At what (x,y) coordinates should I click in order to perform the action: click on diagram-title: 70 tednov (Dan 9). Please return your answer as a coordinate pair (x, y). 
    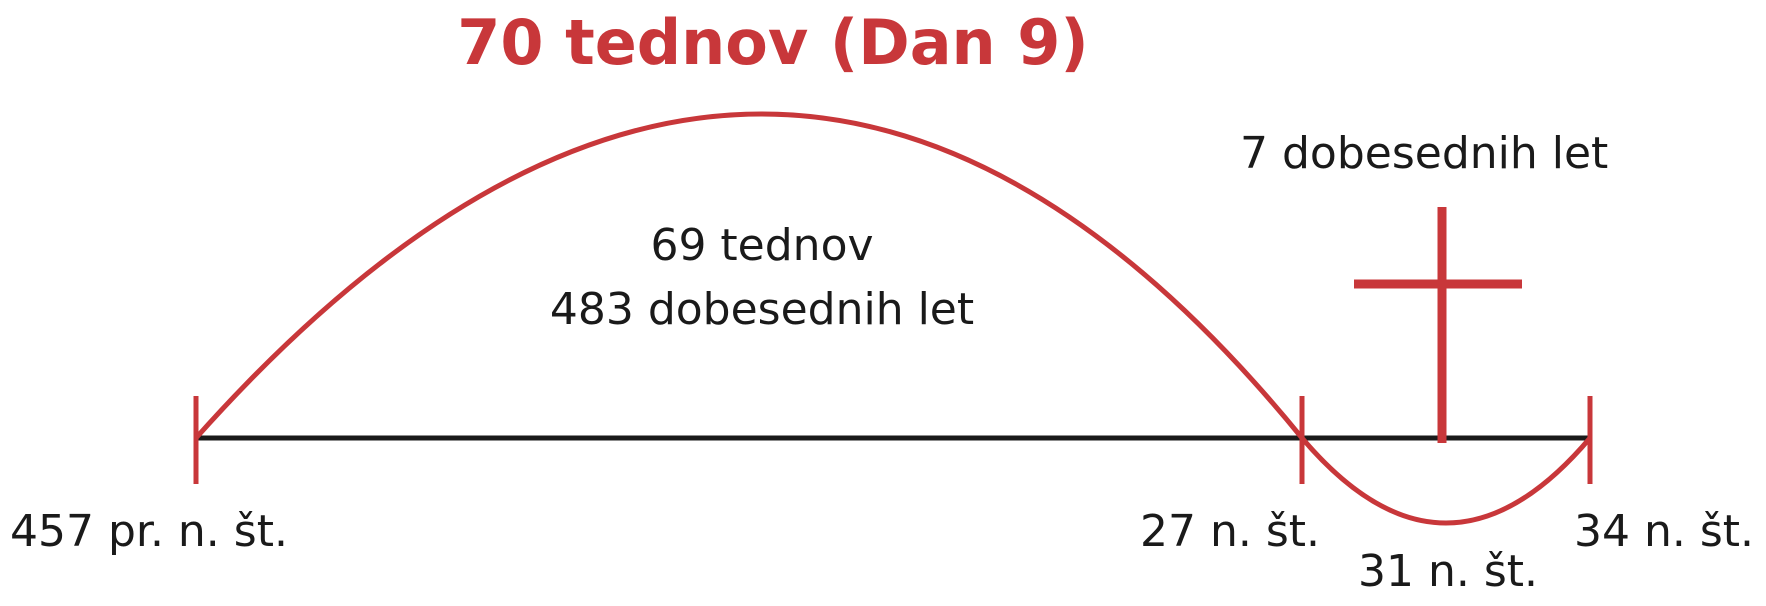
    Looking at the image, I should click on (773, 42).